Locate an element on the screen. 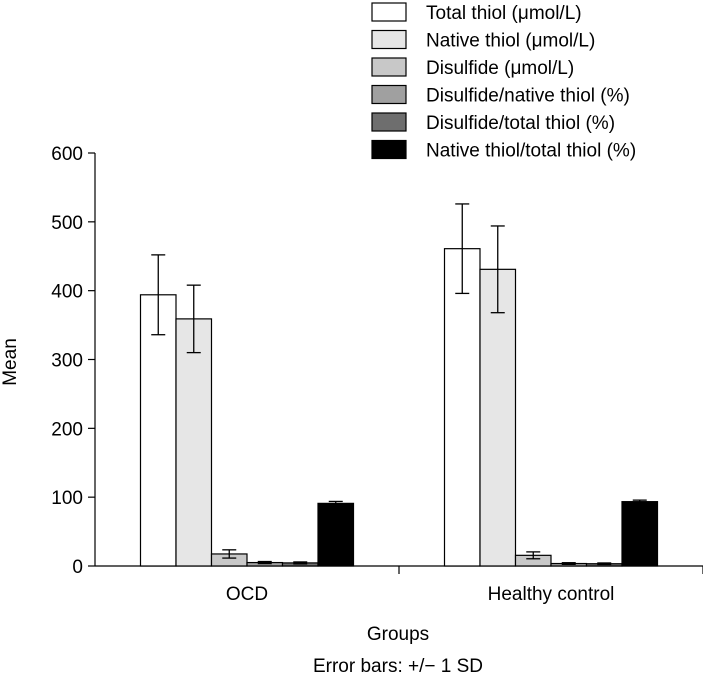 The height and width of the screenshot is (675, 703). y-tick-label: 100 is located at coordinates (67, 498).